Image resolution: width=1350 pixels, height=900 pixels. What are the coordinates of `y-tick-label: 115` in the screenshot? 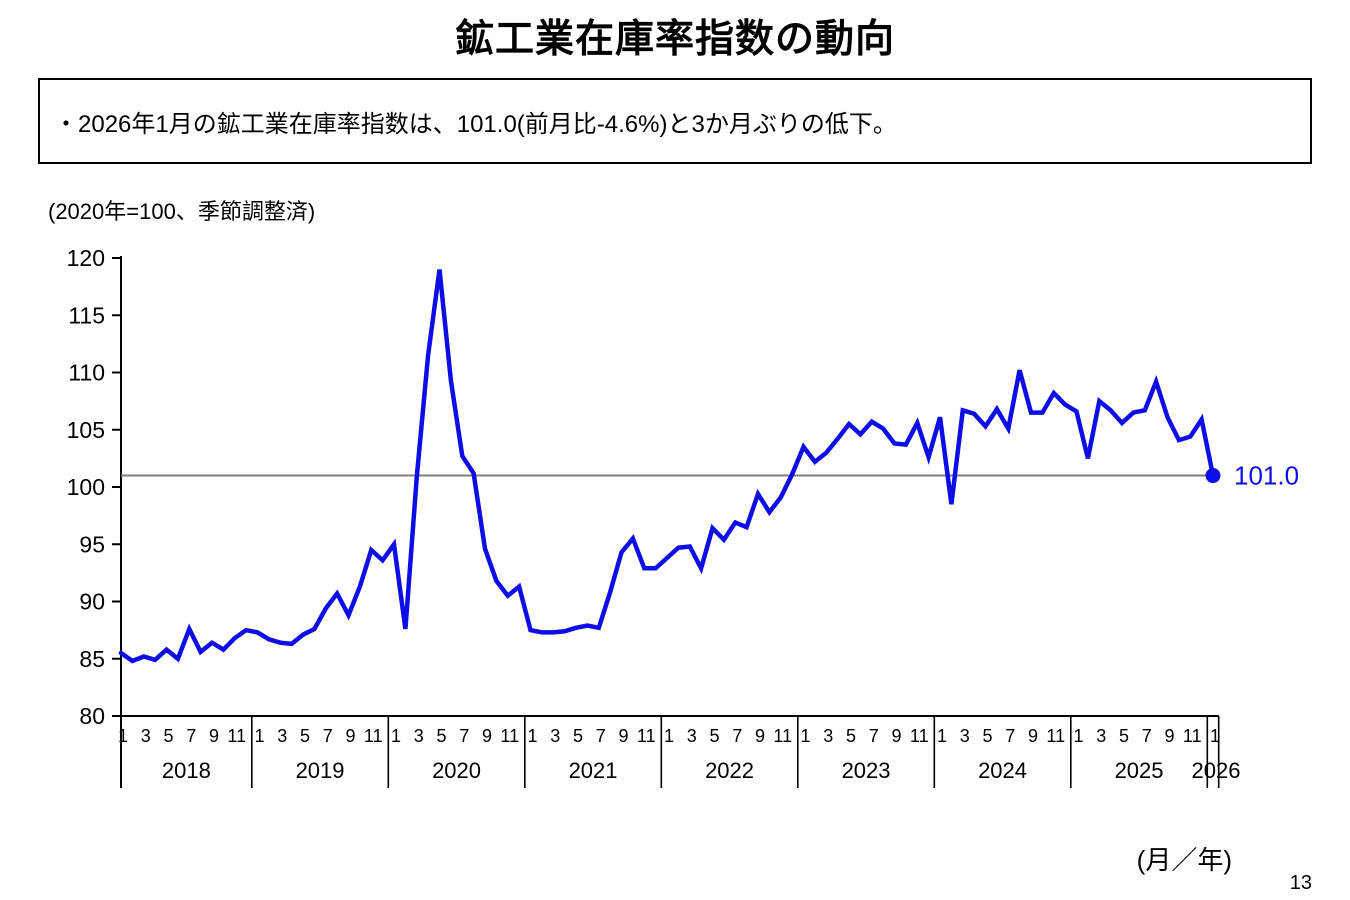 It's located at (86, 315).